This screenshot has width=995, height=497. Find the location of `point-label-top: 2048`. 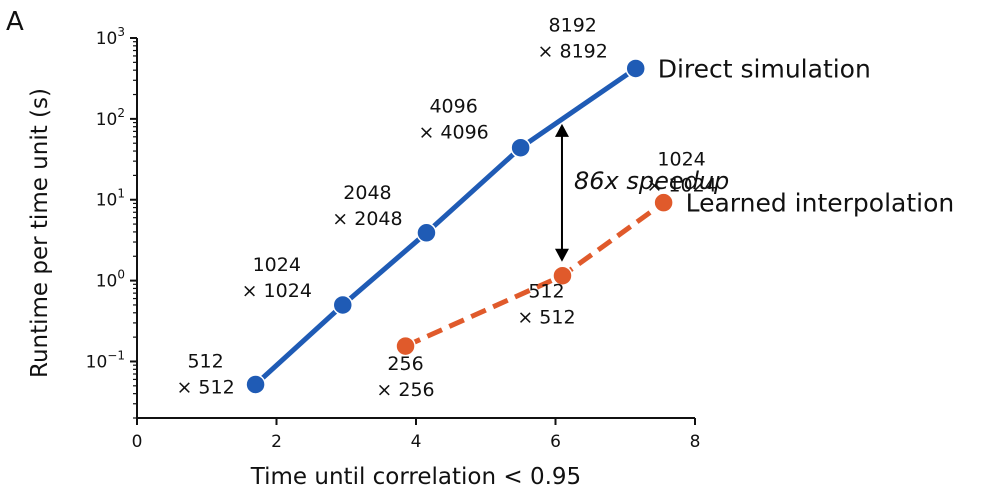

point-label-top: 2048 is located at coordinates (367, 193).